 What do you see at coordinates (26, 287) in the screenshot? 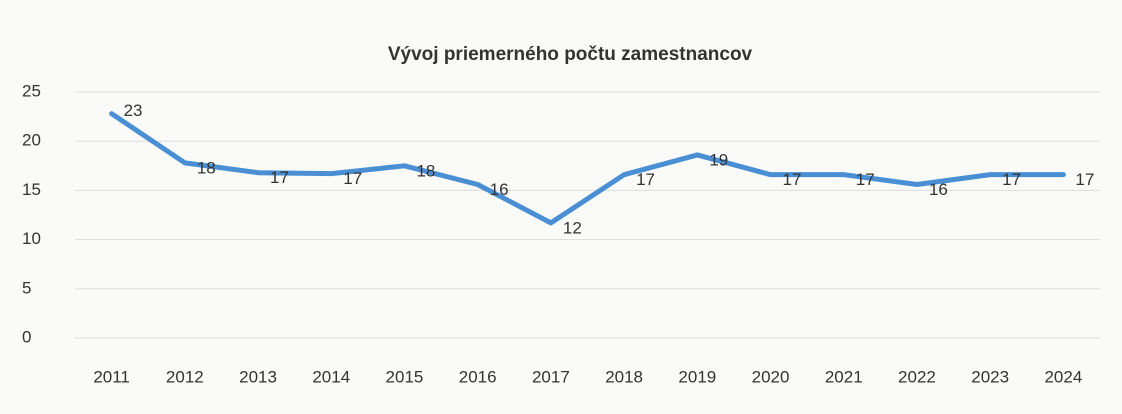
I see `y-tick-label: 5` at bounding box center [26, 287].